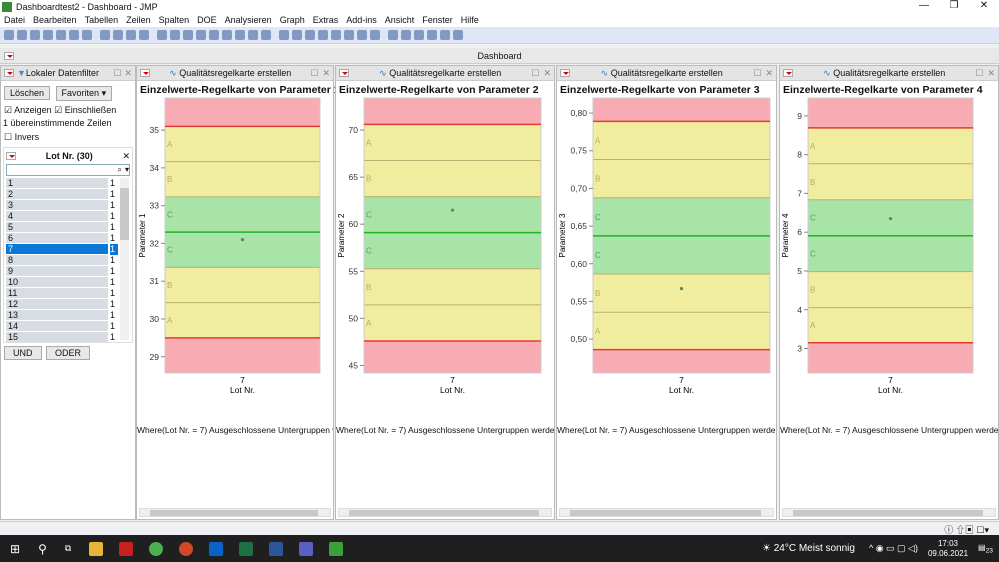 The height and width of the screenshot is (562, 999). I want to click on acrobat-icon, so click(126, 548).